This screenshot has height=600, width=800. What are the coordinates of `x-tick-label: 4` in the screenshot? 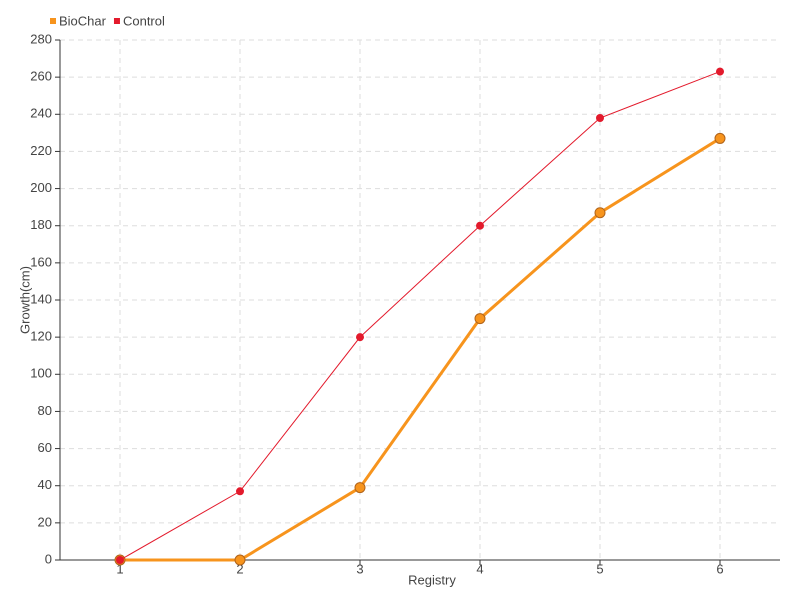 It's located at (479, 568).